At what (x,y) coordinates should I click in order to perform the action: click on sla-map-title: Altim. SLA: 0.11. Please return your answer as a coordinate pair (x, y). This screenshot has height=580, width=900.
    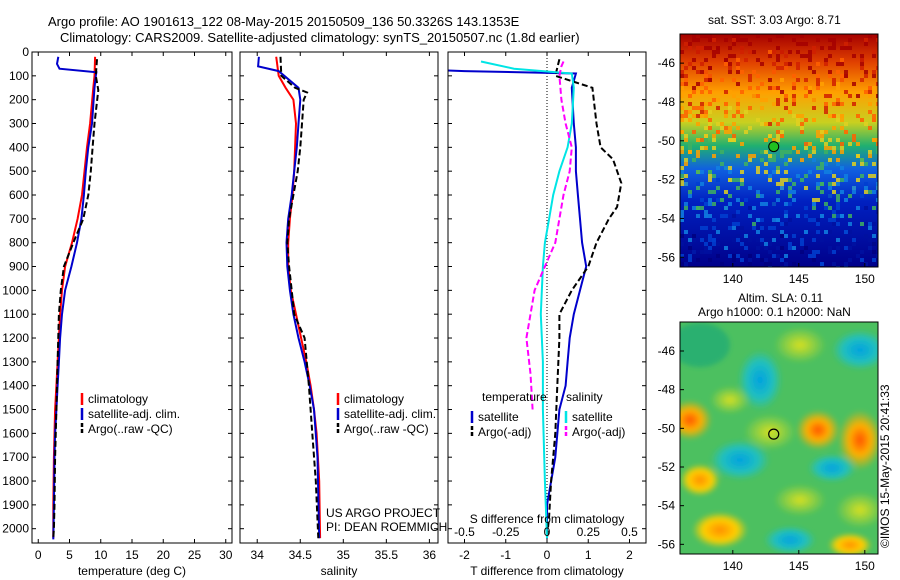
    Looking at the image, I should click on (780, 298).